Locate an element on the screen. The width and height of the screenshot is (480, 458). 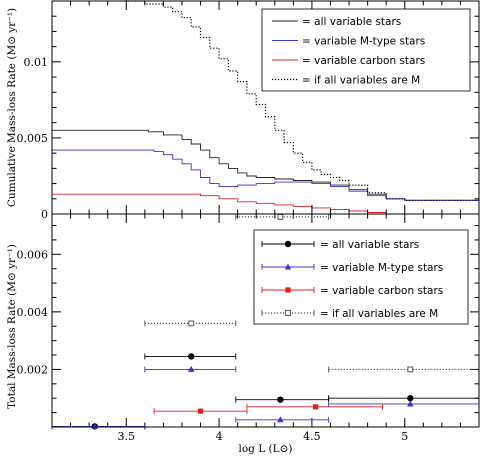
legend-marker-variable-carbon-stars is located at coordinates (288, 290).